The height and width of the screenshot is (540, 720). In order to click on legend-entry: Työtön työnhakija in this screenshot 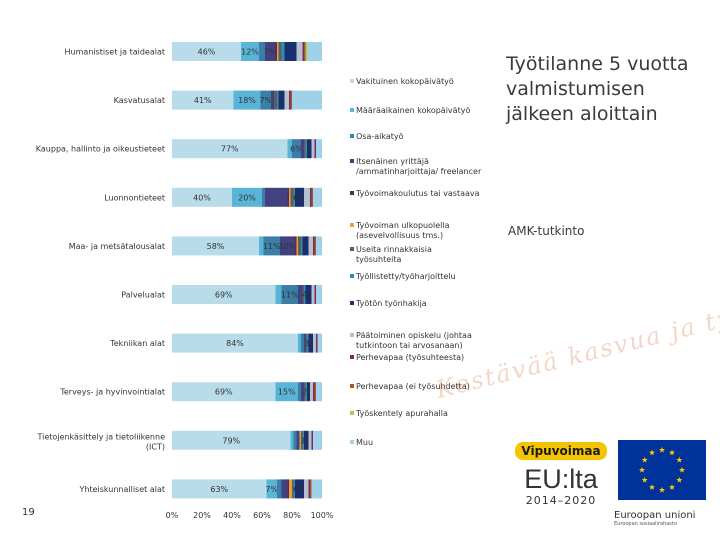, I will do `click(391, 303)`.